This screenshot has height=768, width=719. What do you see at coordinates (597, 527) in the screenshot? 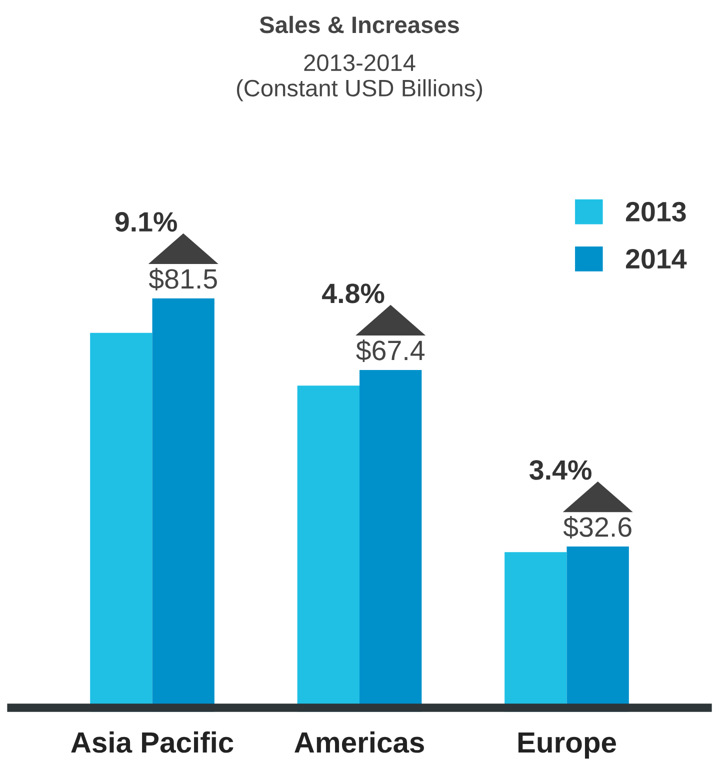
I see `data-label: $32.6` at bounding box center [597, 527].